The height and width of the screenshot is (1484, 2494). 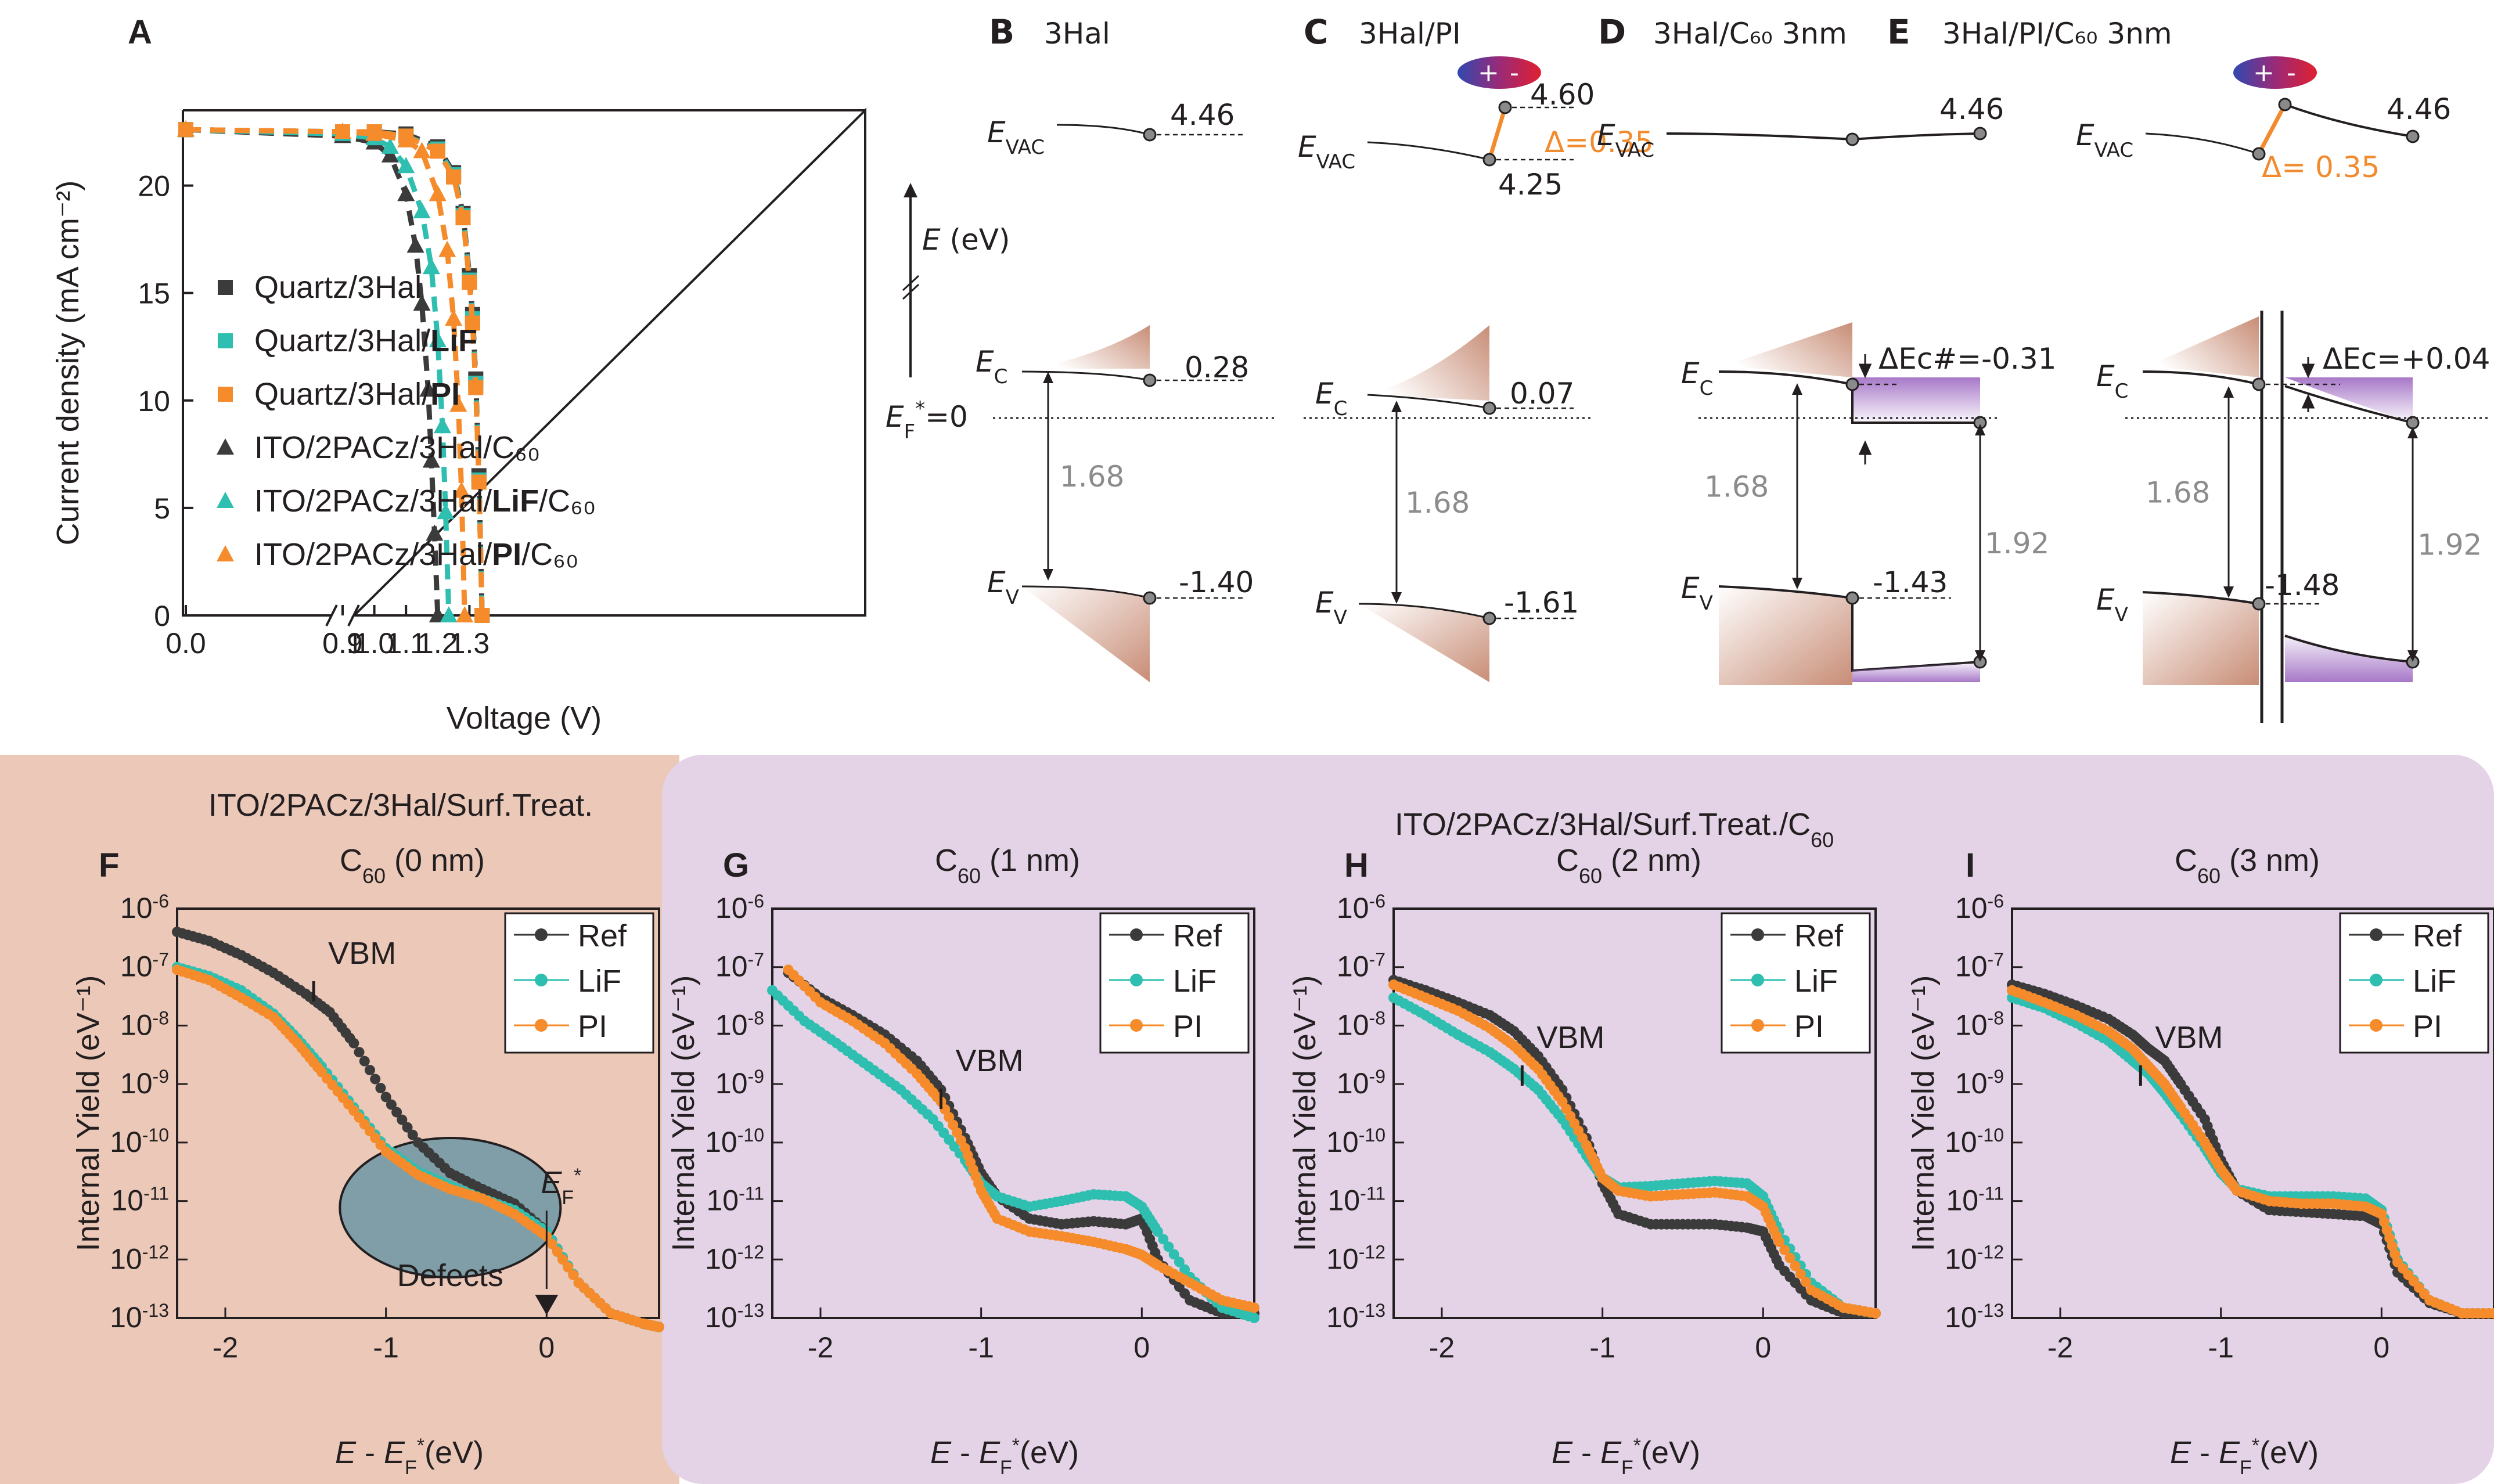 What do you see at coordinates (154, 294) in the screenshot?
I see `y-tick-label: 15` at bounding box center [154, 294].